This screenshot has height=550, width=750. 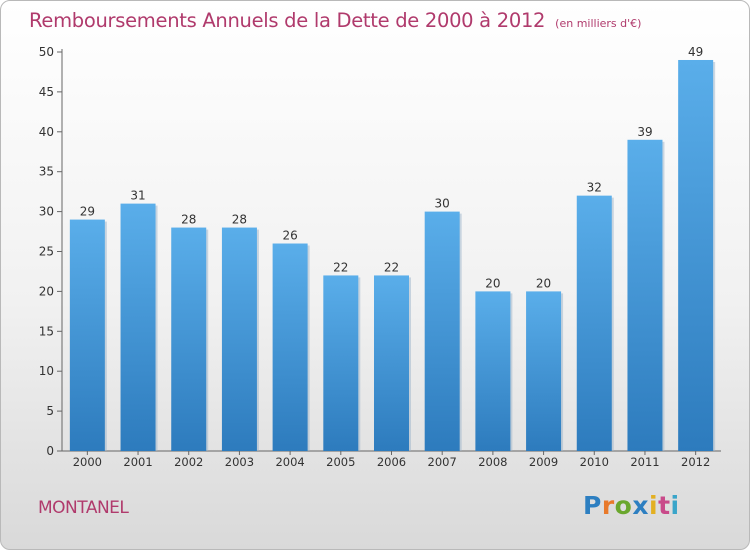 I want to click on data-label: 29, so click(x=87, y=212).